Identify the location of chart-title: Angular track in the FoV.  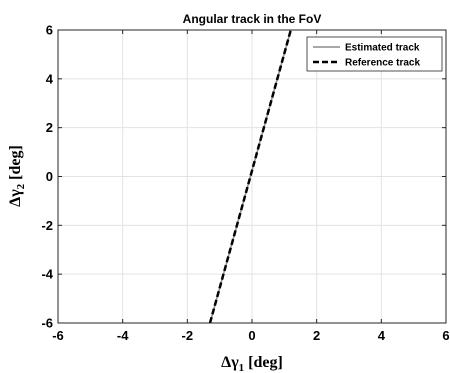
(252, 19).